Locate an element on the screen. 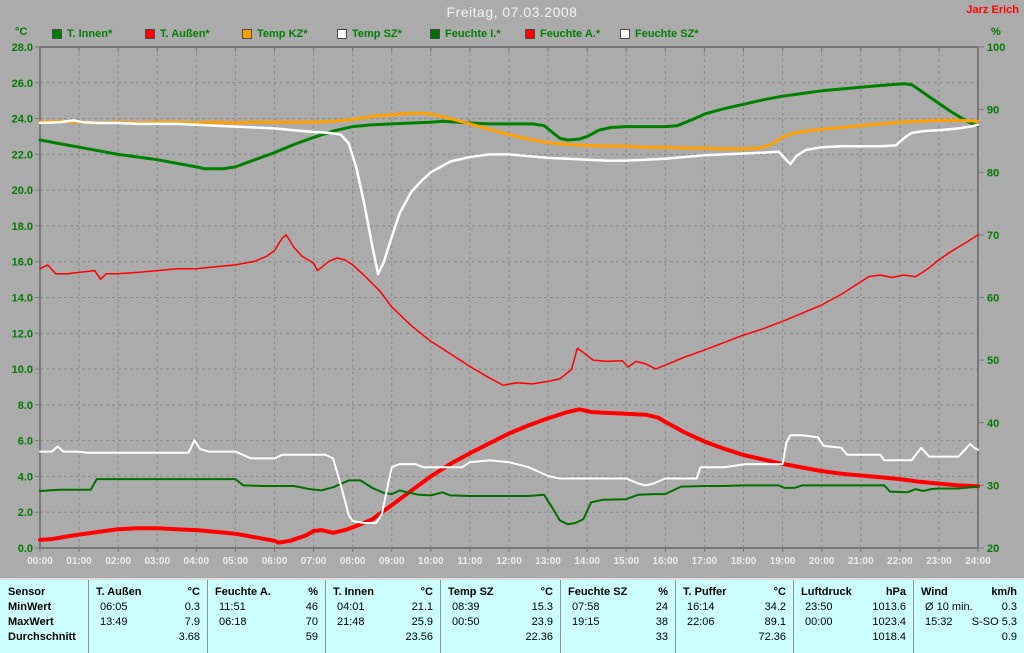 The height and width of the screenshot is (653, 1024). sensor-name: T. Außen is located at coordinates (119, 591).